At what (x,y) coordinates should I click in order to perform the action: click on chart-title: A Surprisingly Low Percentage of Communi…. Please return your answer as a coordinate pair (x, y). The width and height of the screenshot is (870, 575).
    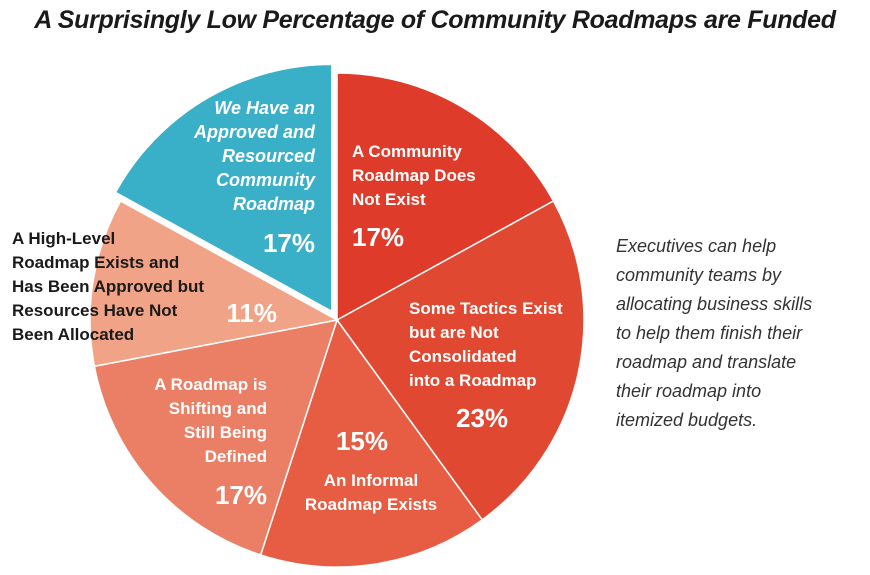
    Looking at the image, I should click on (435, 20).